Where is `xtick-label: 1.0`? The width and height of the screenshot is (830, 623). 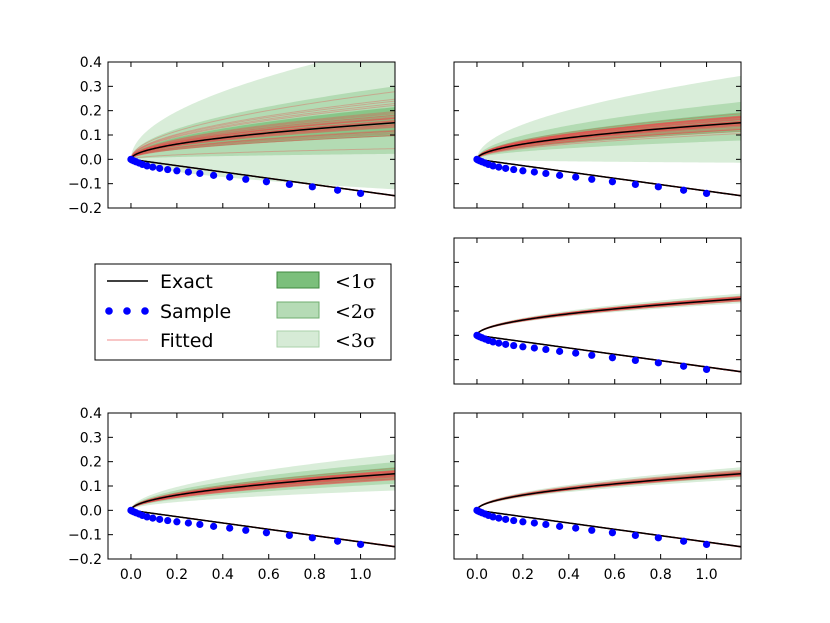 xtick-label: 1.0 is located at coordinates (360, 575).